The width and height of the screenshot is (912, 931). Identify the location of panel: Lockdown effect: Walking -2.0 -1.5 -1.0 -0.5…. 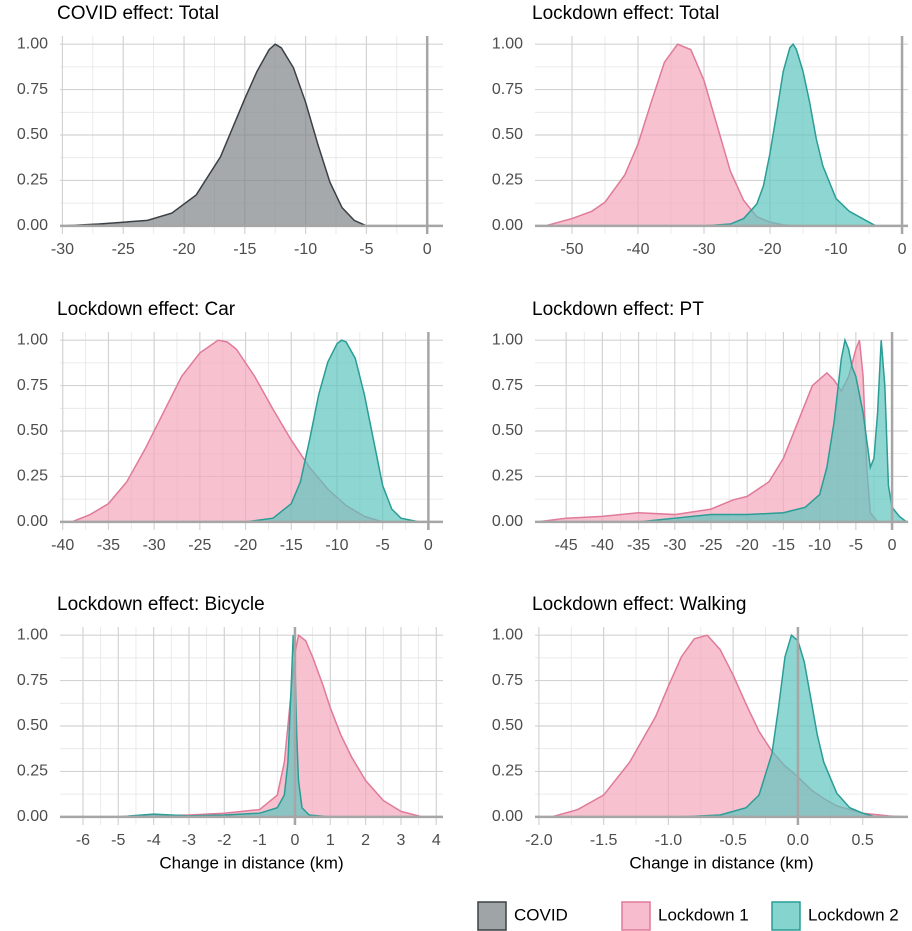
(700, 733).